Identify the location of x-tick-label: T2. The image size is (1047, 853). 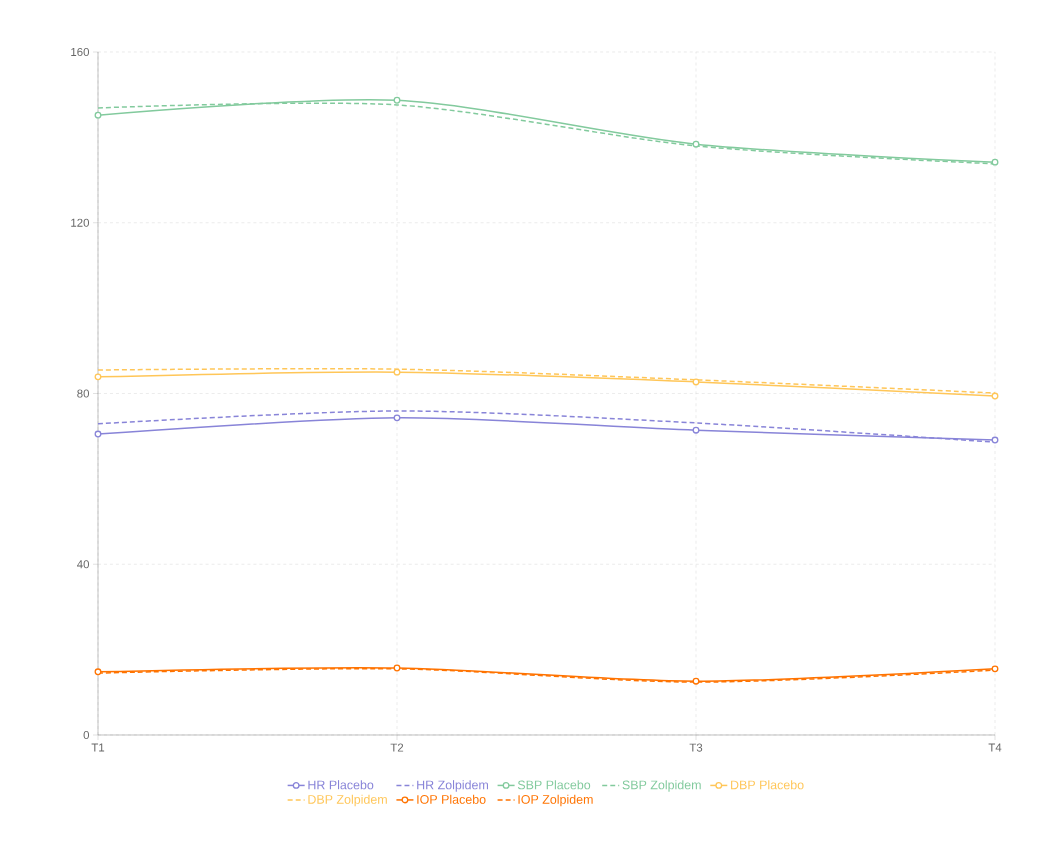
(397, 747).